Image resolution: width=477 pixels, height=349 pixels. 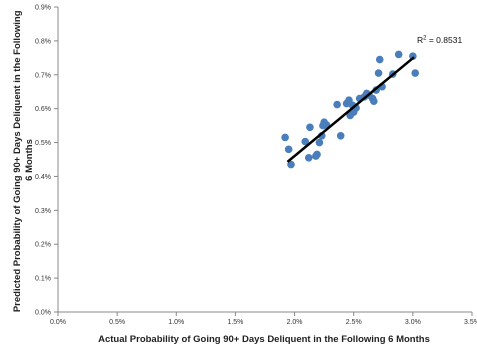 What do you see at coordinates (43, 177) in the screenshot?
I see `y-tick-label: 0.4%` at bounding box center [43, 177].